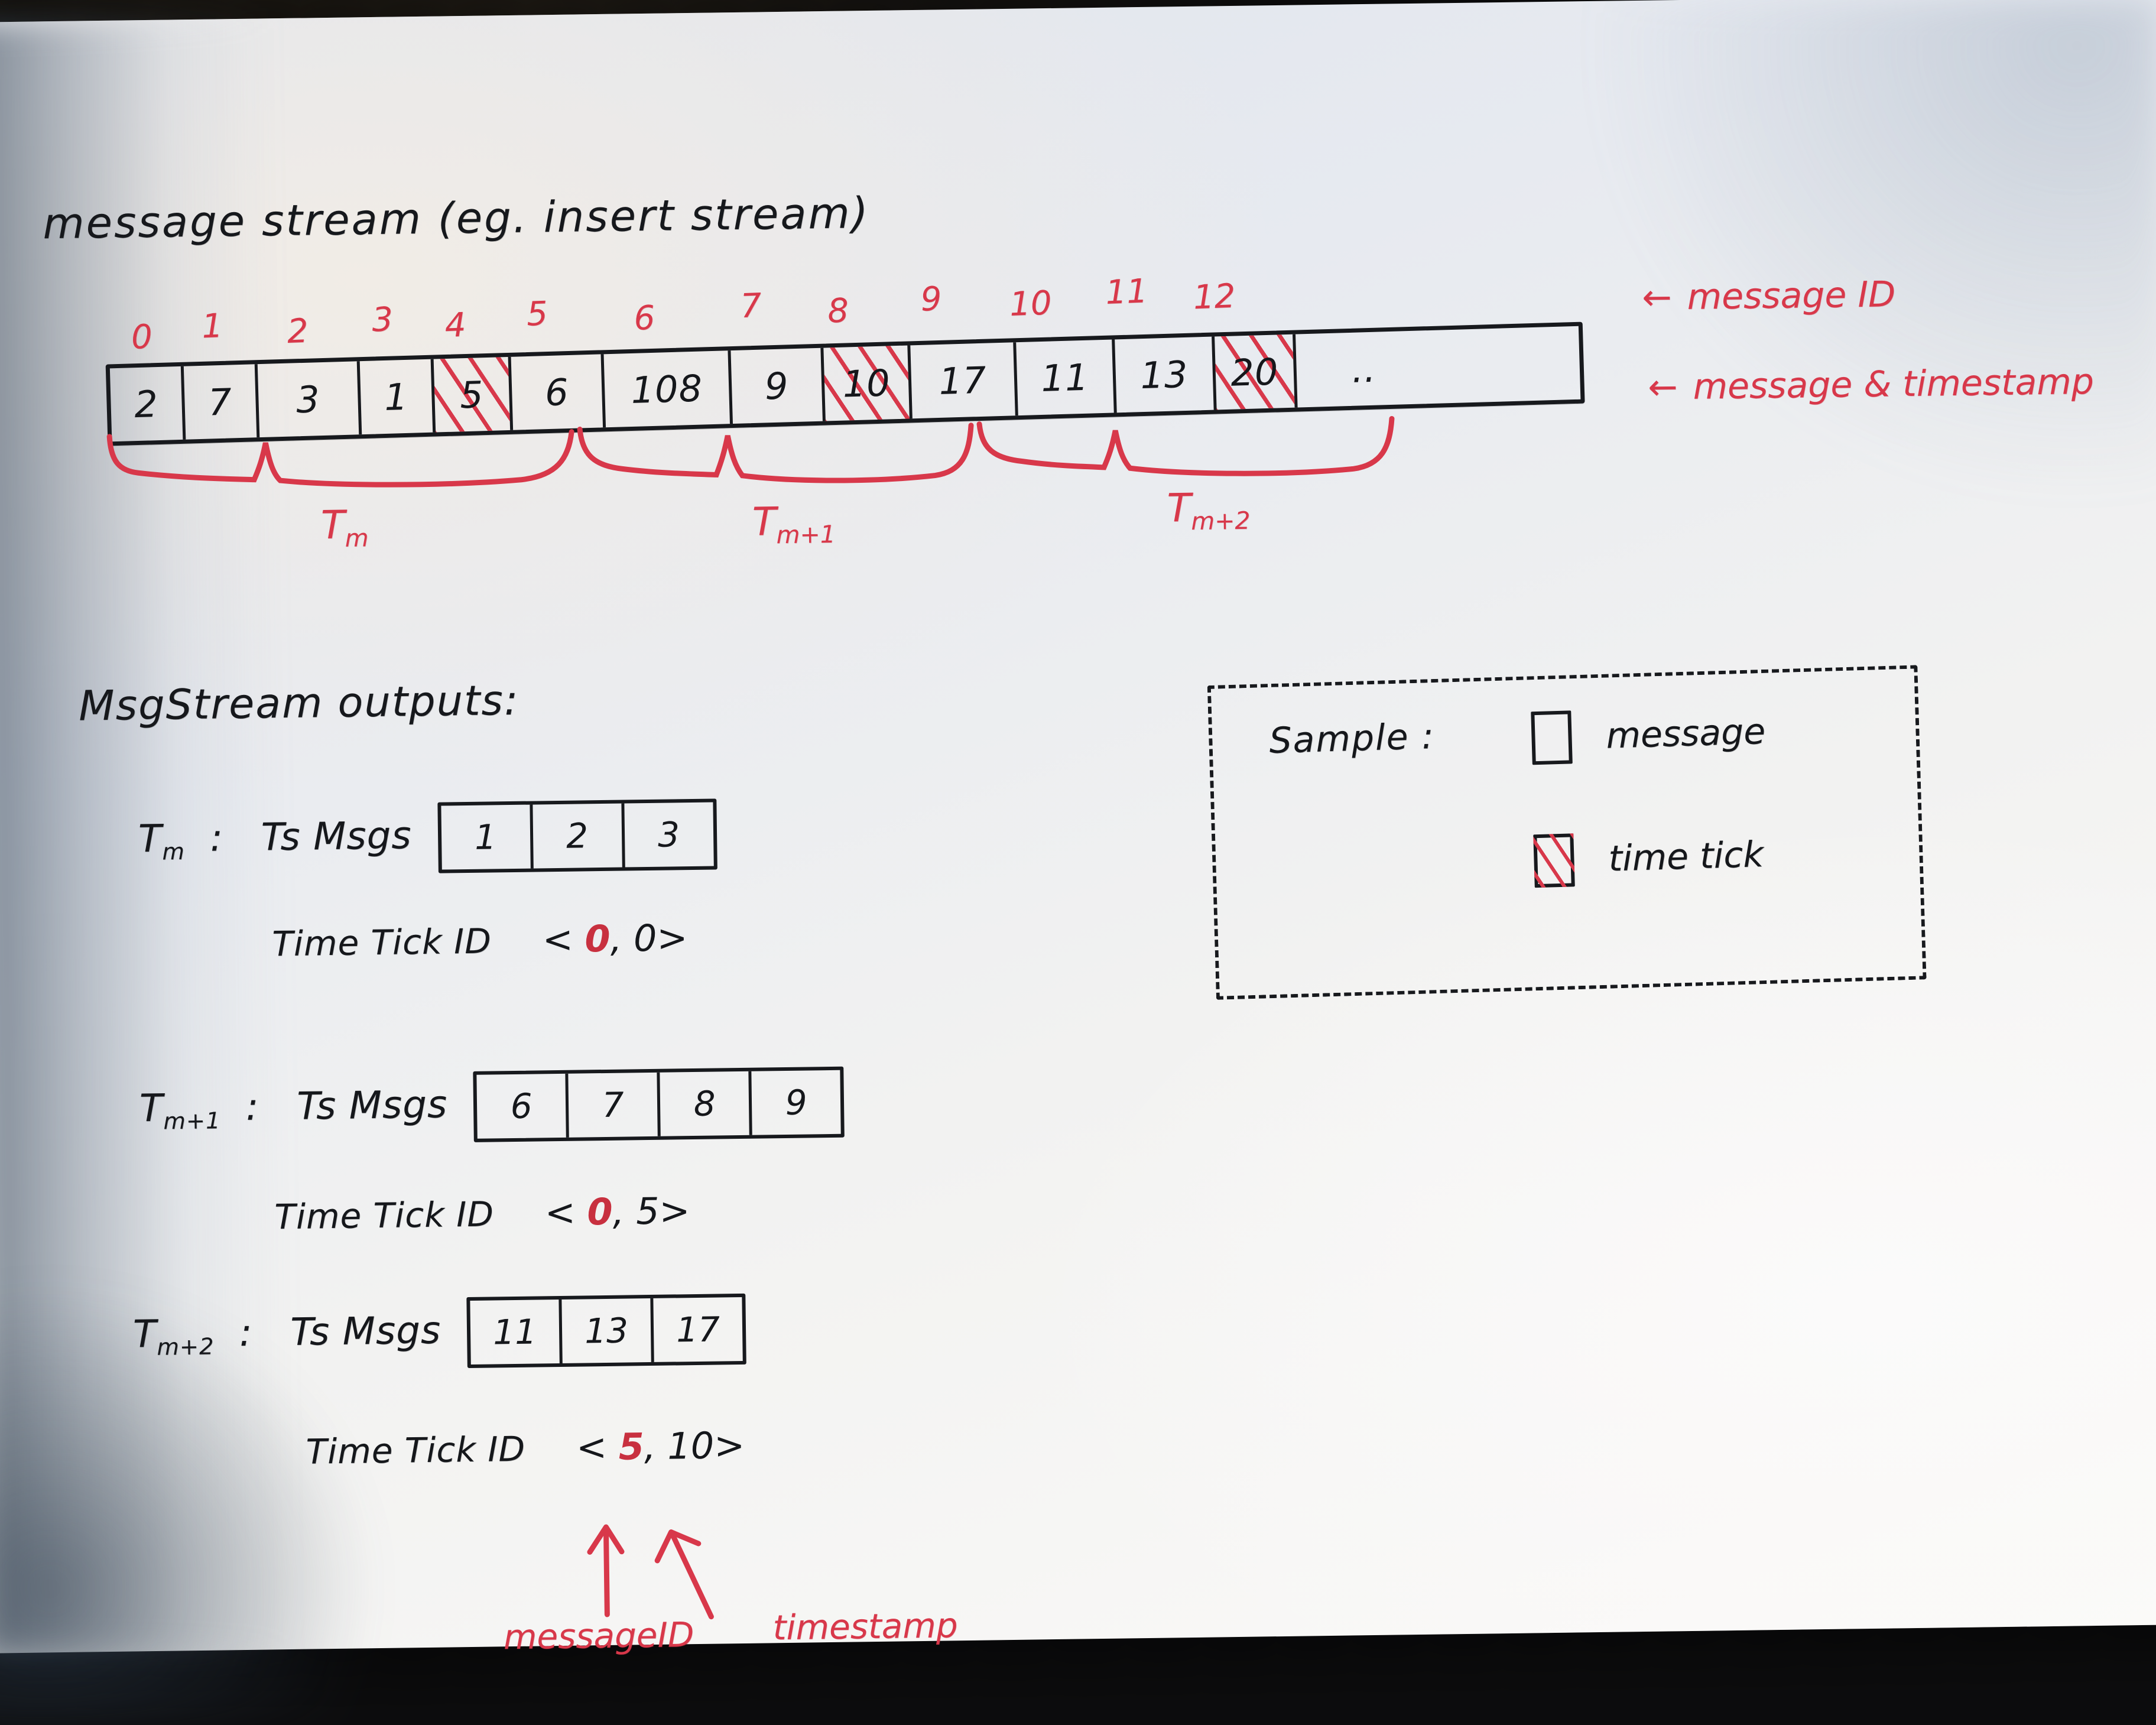 The width and height of the screenshot is (2156, 1725). Describe the element at coordinates (669, 835) in the screenshot. I see `ts-msg-cell: 3` at that location.